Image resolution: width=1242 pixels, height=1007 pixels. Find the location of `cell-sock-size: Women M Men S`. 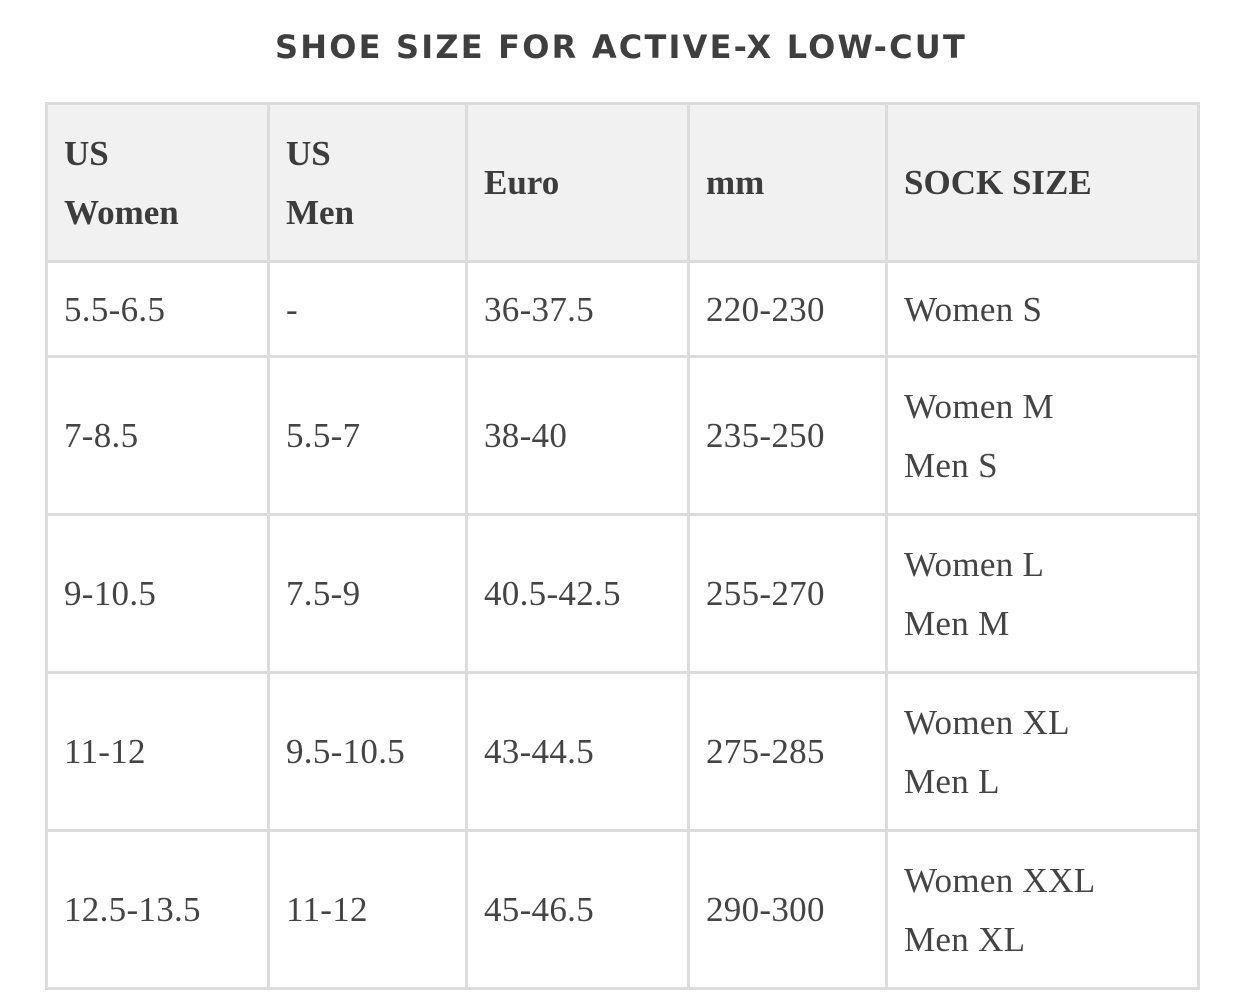

cell-sock-size: Women M Men S is located at coordinates (1044, 437).